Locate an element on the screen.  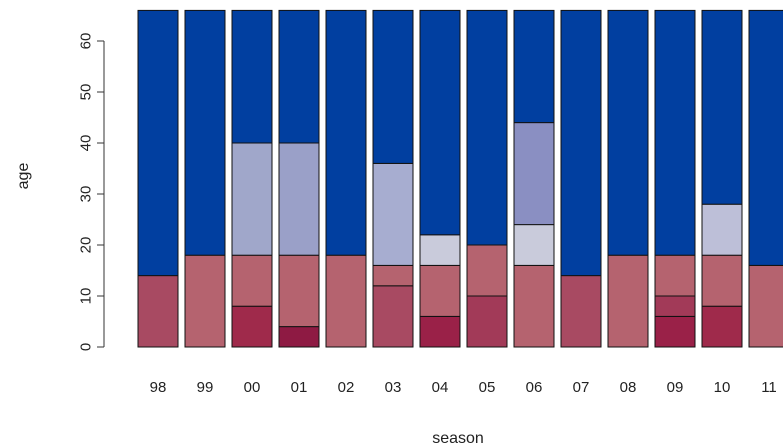
y-tick-label-10: 10 is located at coordinates (85, 296).